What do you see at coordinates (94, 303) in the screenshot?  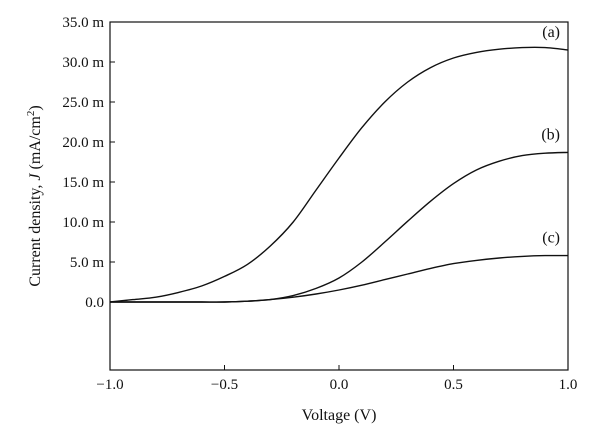 I see `y-tick-label: 0.0` at bounding box center [94, 303].